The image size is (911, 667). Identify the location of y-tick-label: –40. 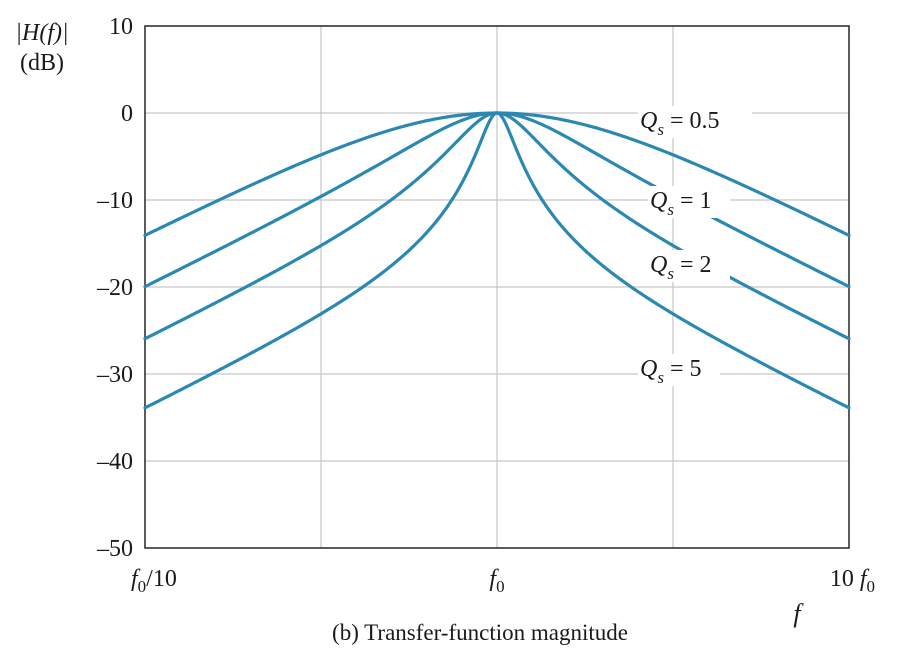
(114, 462).